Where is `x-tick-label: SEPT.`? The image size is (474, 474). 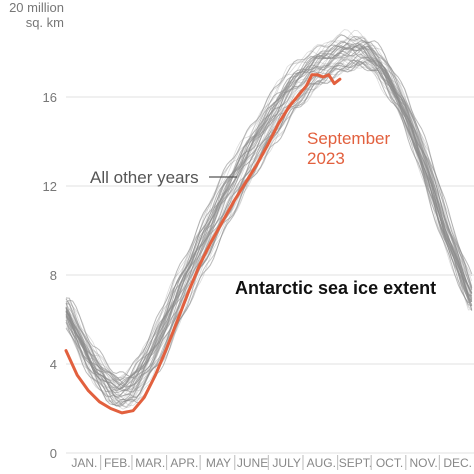 x-tick-label: SEPT. is located at coordinates (355, 463).